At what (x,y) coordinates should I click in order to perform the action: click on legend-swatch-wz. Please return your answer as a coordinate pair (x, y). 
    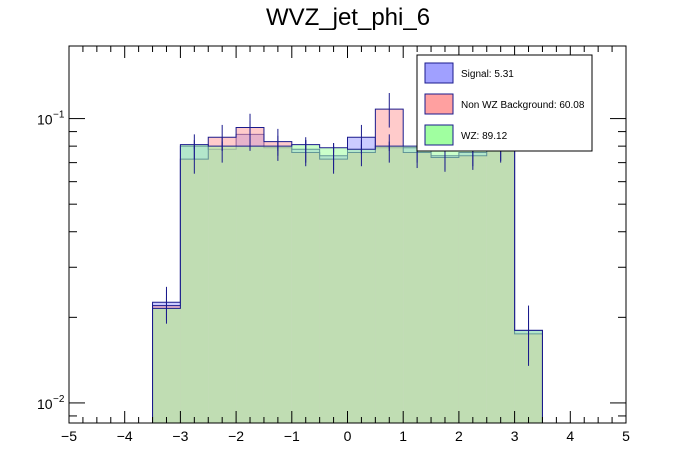
    Looking at the image, I should click on (439, 135).